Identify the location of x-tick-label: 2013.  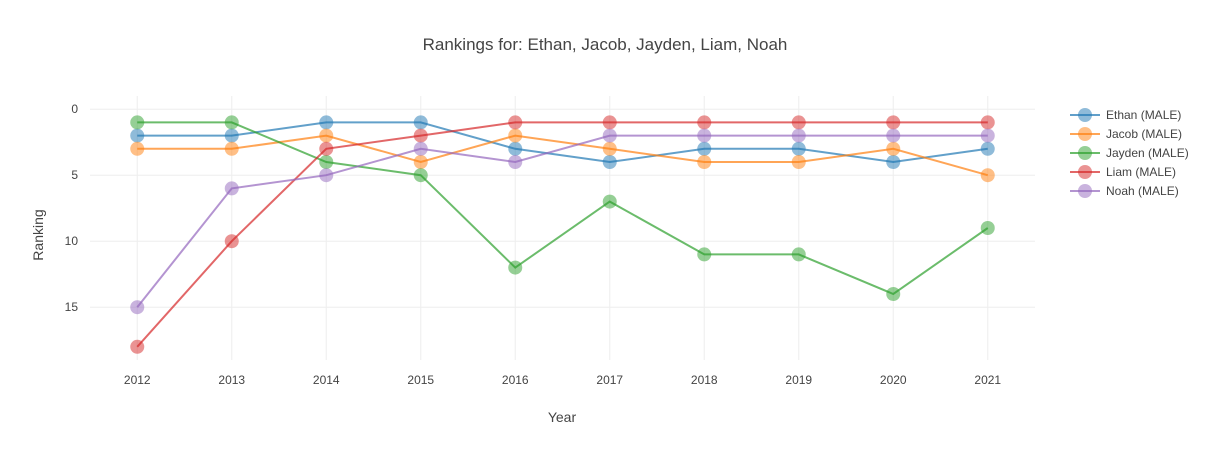
(231, 380).